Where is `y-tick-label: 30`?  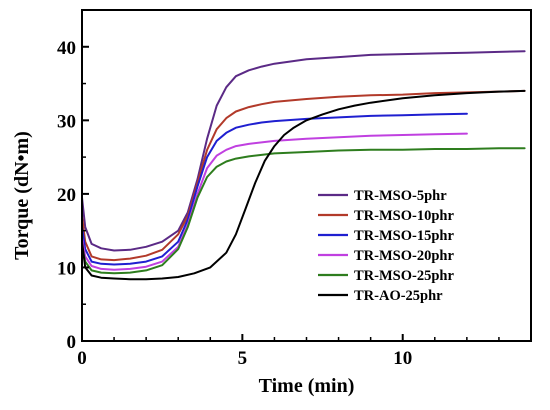 y-tick-label: 30 is located at coordinates (66, 121).